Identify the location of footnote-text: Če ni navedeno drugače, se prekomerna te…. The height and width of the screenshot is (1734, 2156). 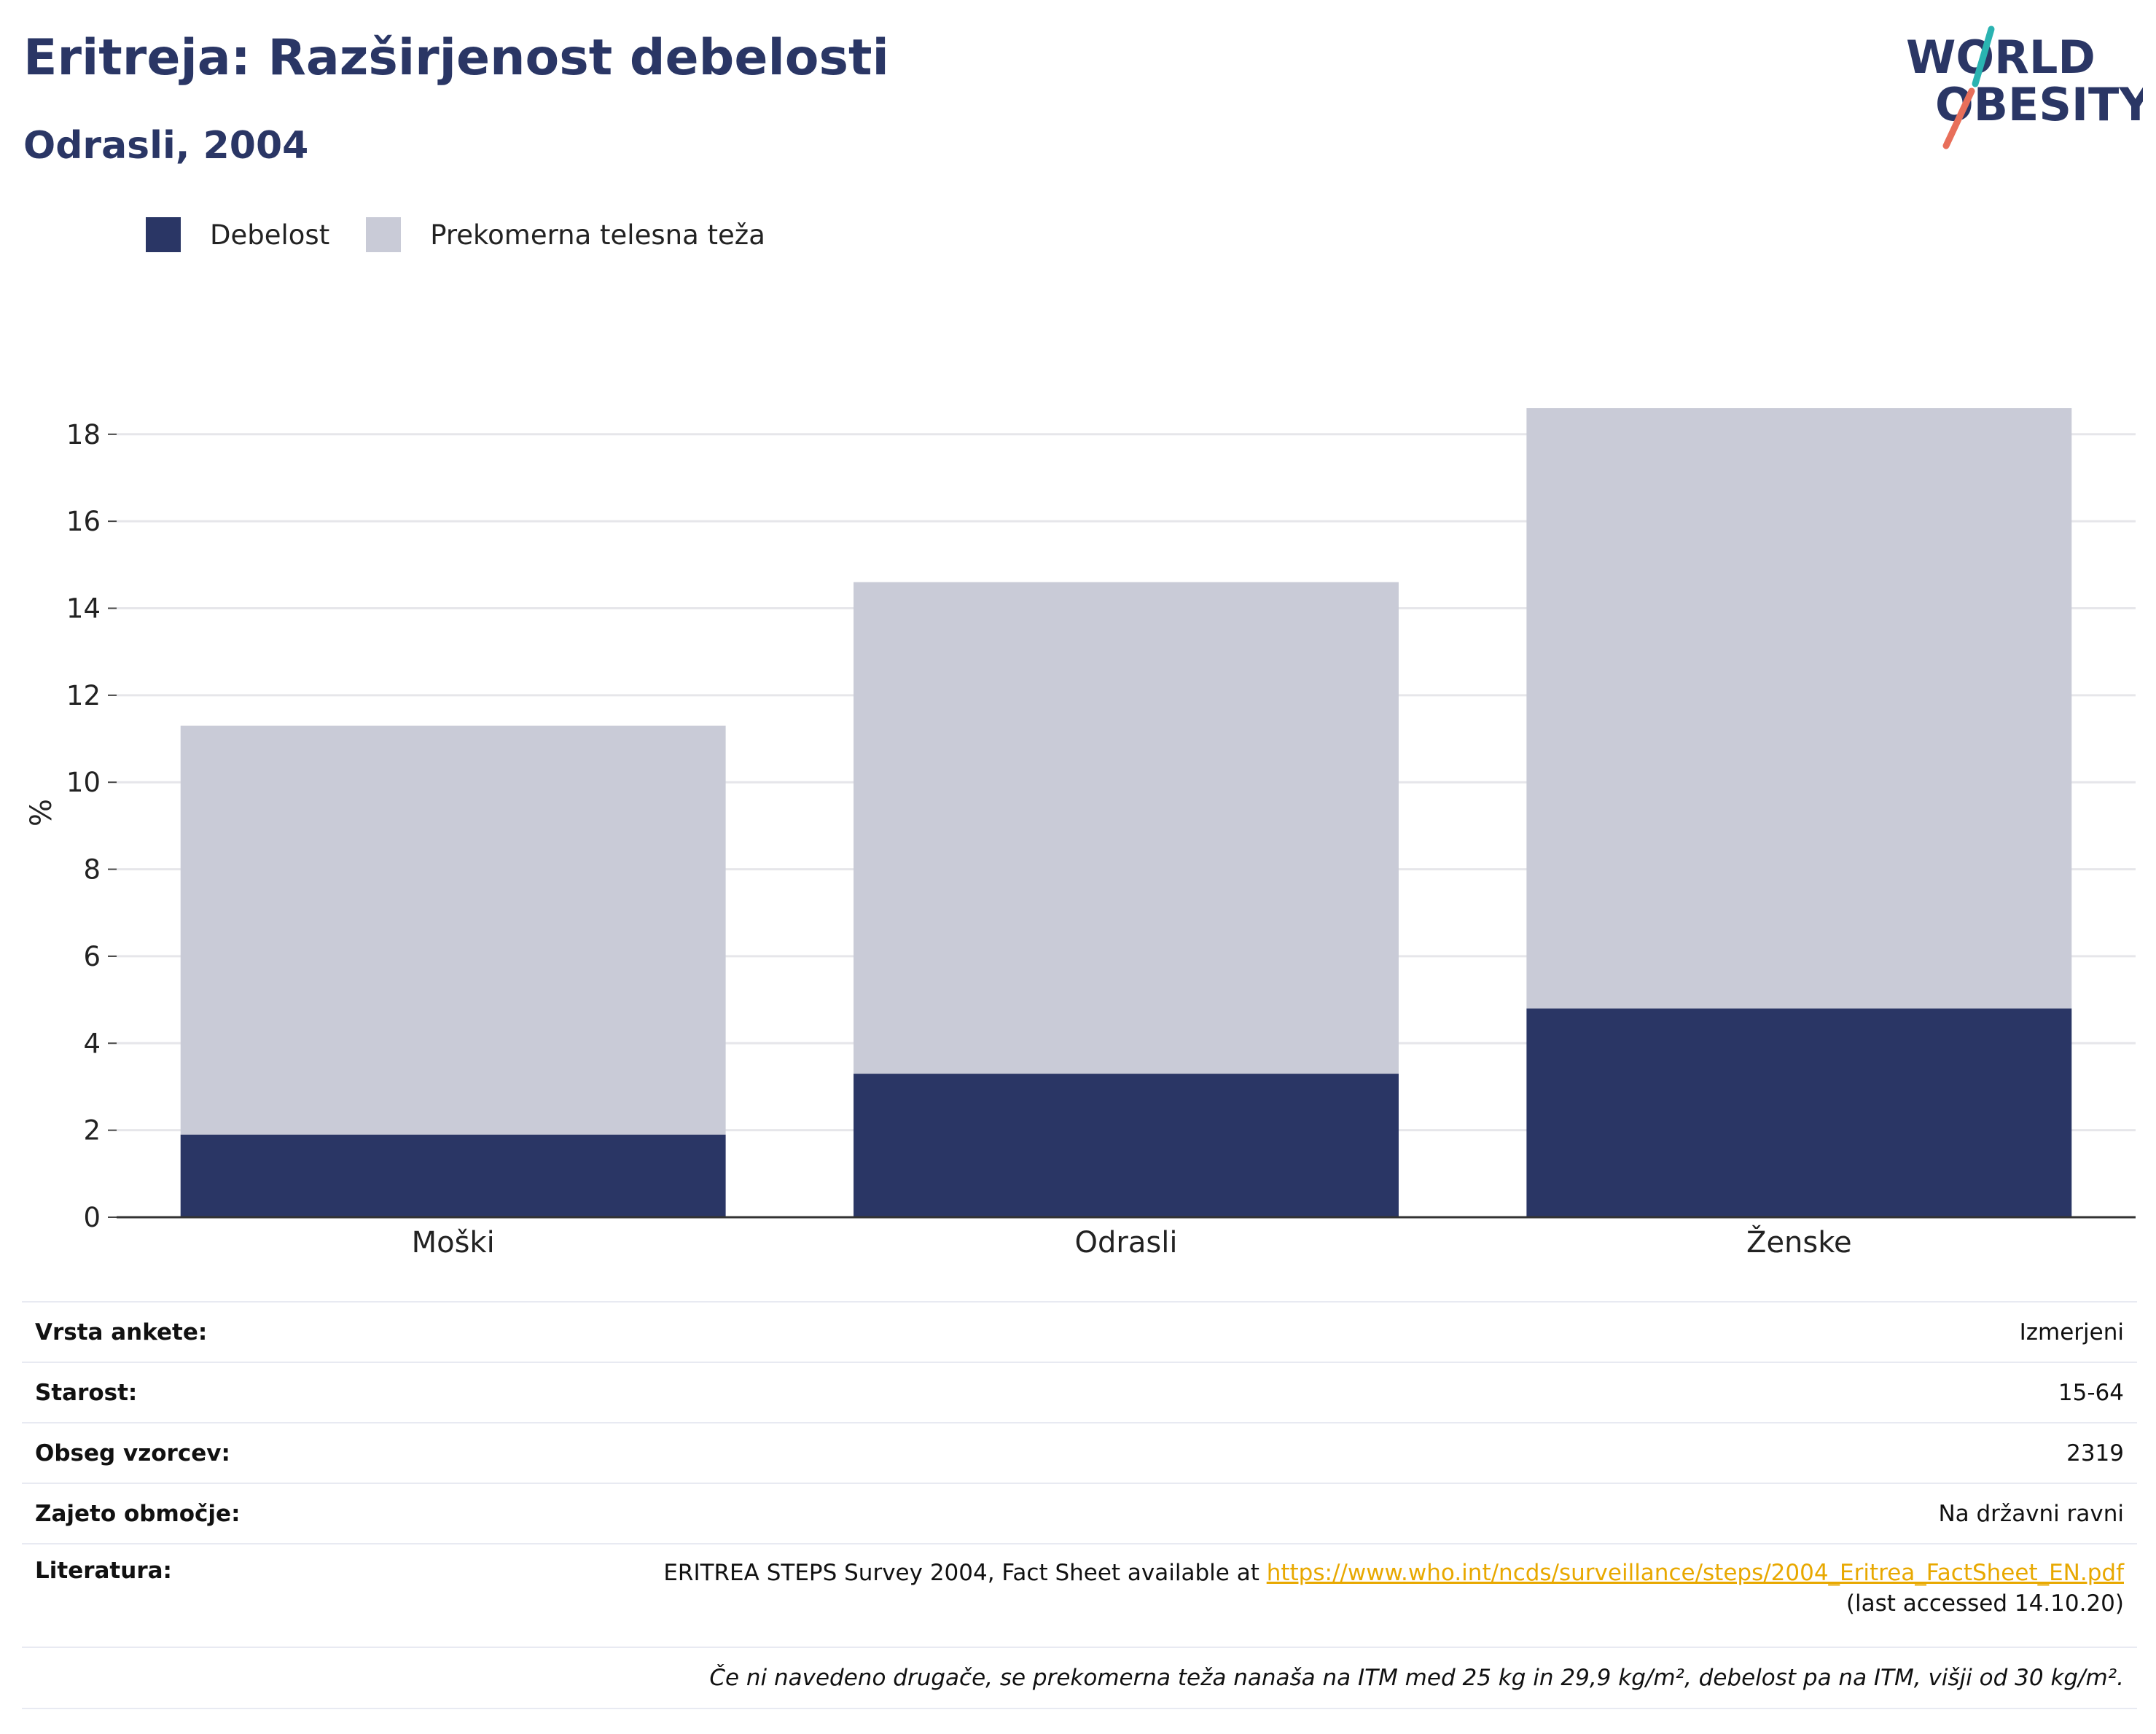
(1417, 1678).